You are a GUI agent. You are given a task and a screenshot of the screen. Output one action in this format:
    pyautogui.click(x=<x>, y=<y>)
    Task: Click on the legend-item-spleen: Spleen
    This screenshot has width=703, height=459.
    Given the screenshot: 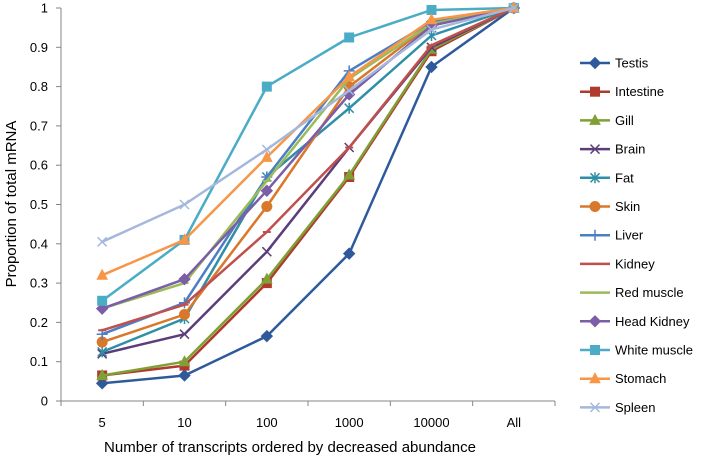 What is the action you would take?
    pyautogui.click(x=617, y=407)
    